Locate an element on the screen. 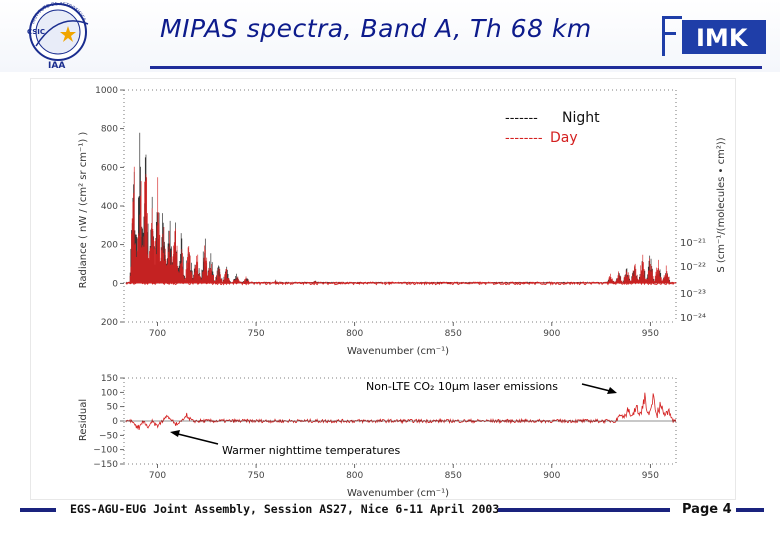  radiance-y2tick-label: 10⁻²³ is located at coordinates (693, 294).